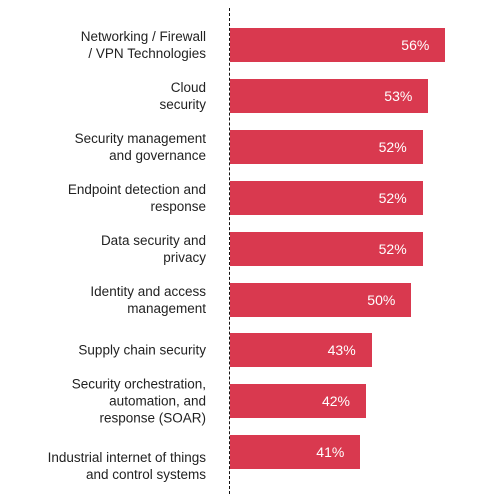 This screenshot has height=500, width=482. I want to click on category-label: Data security and privacy, so click(153, 248).